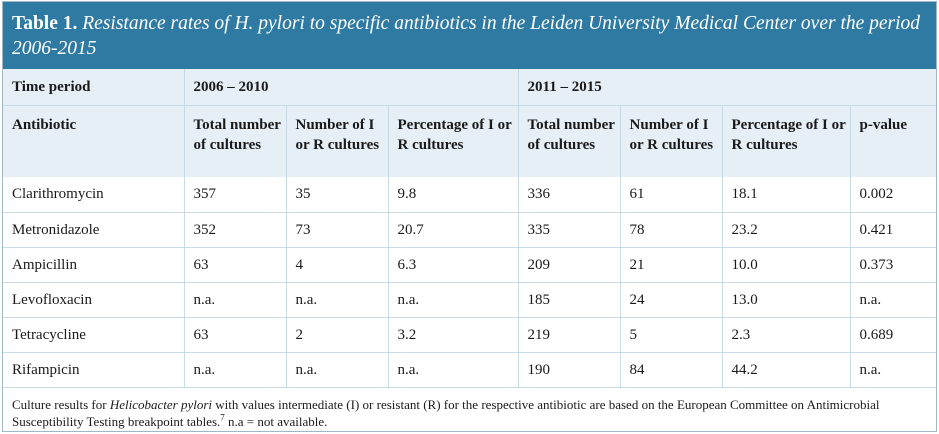 The height and width of the screenshot is (434, 939). Describe the element at coordinates (234, 194) in the screenshot. I see `p1-total-cell: 357` at that location.